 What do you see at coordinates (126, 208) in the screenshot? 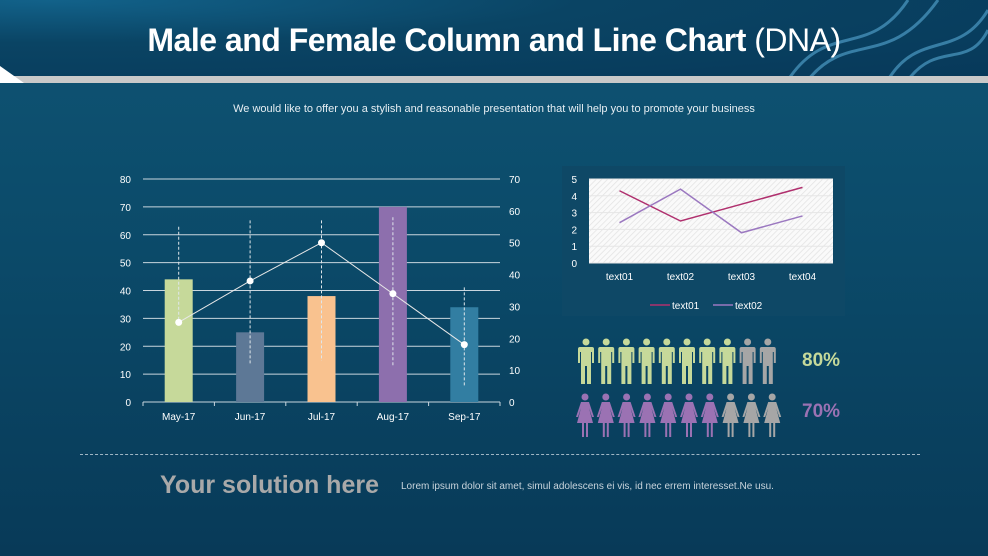
I see `left-tick-label: 70` at bounding box center [126, 208].